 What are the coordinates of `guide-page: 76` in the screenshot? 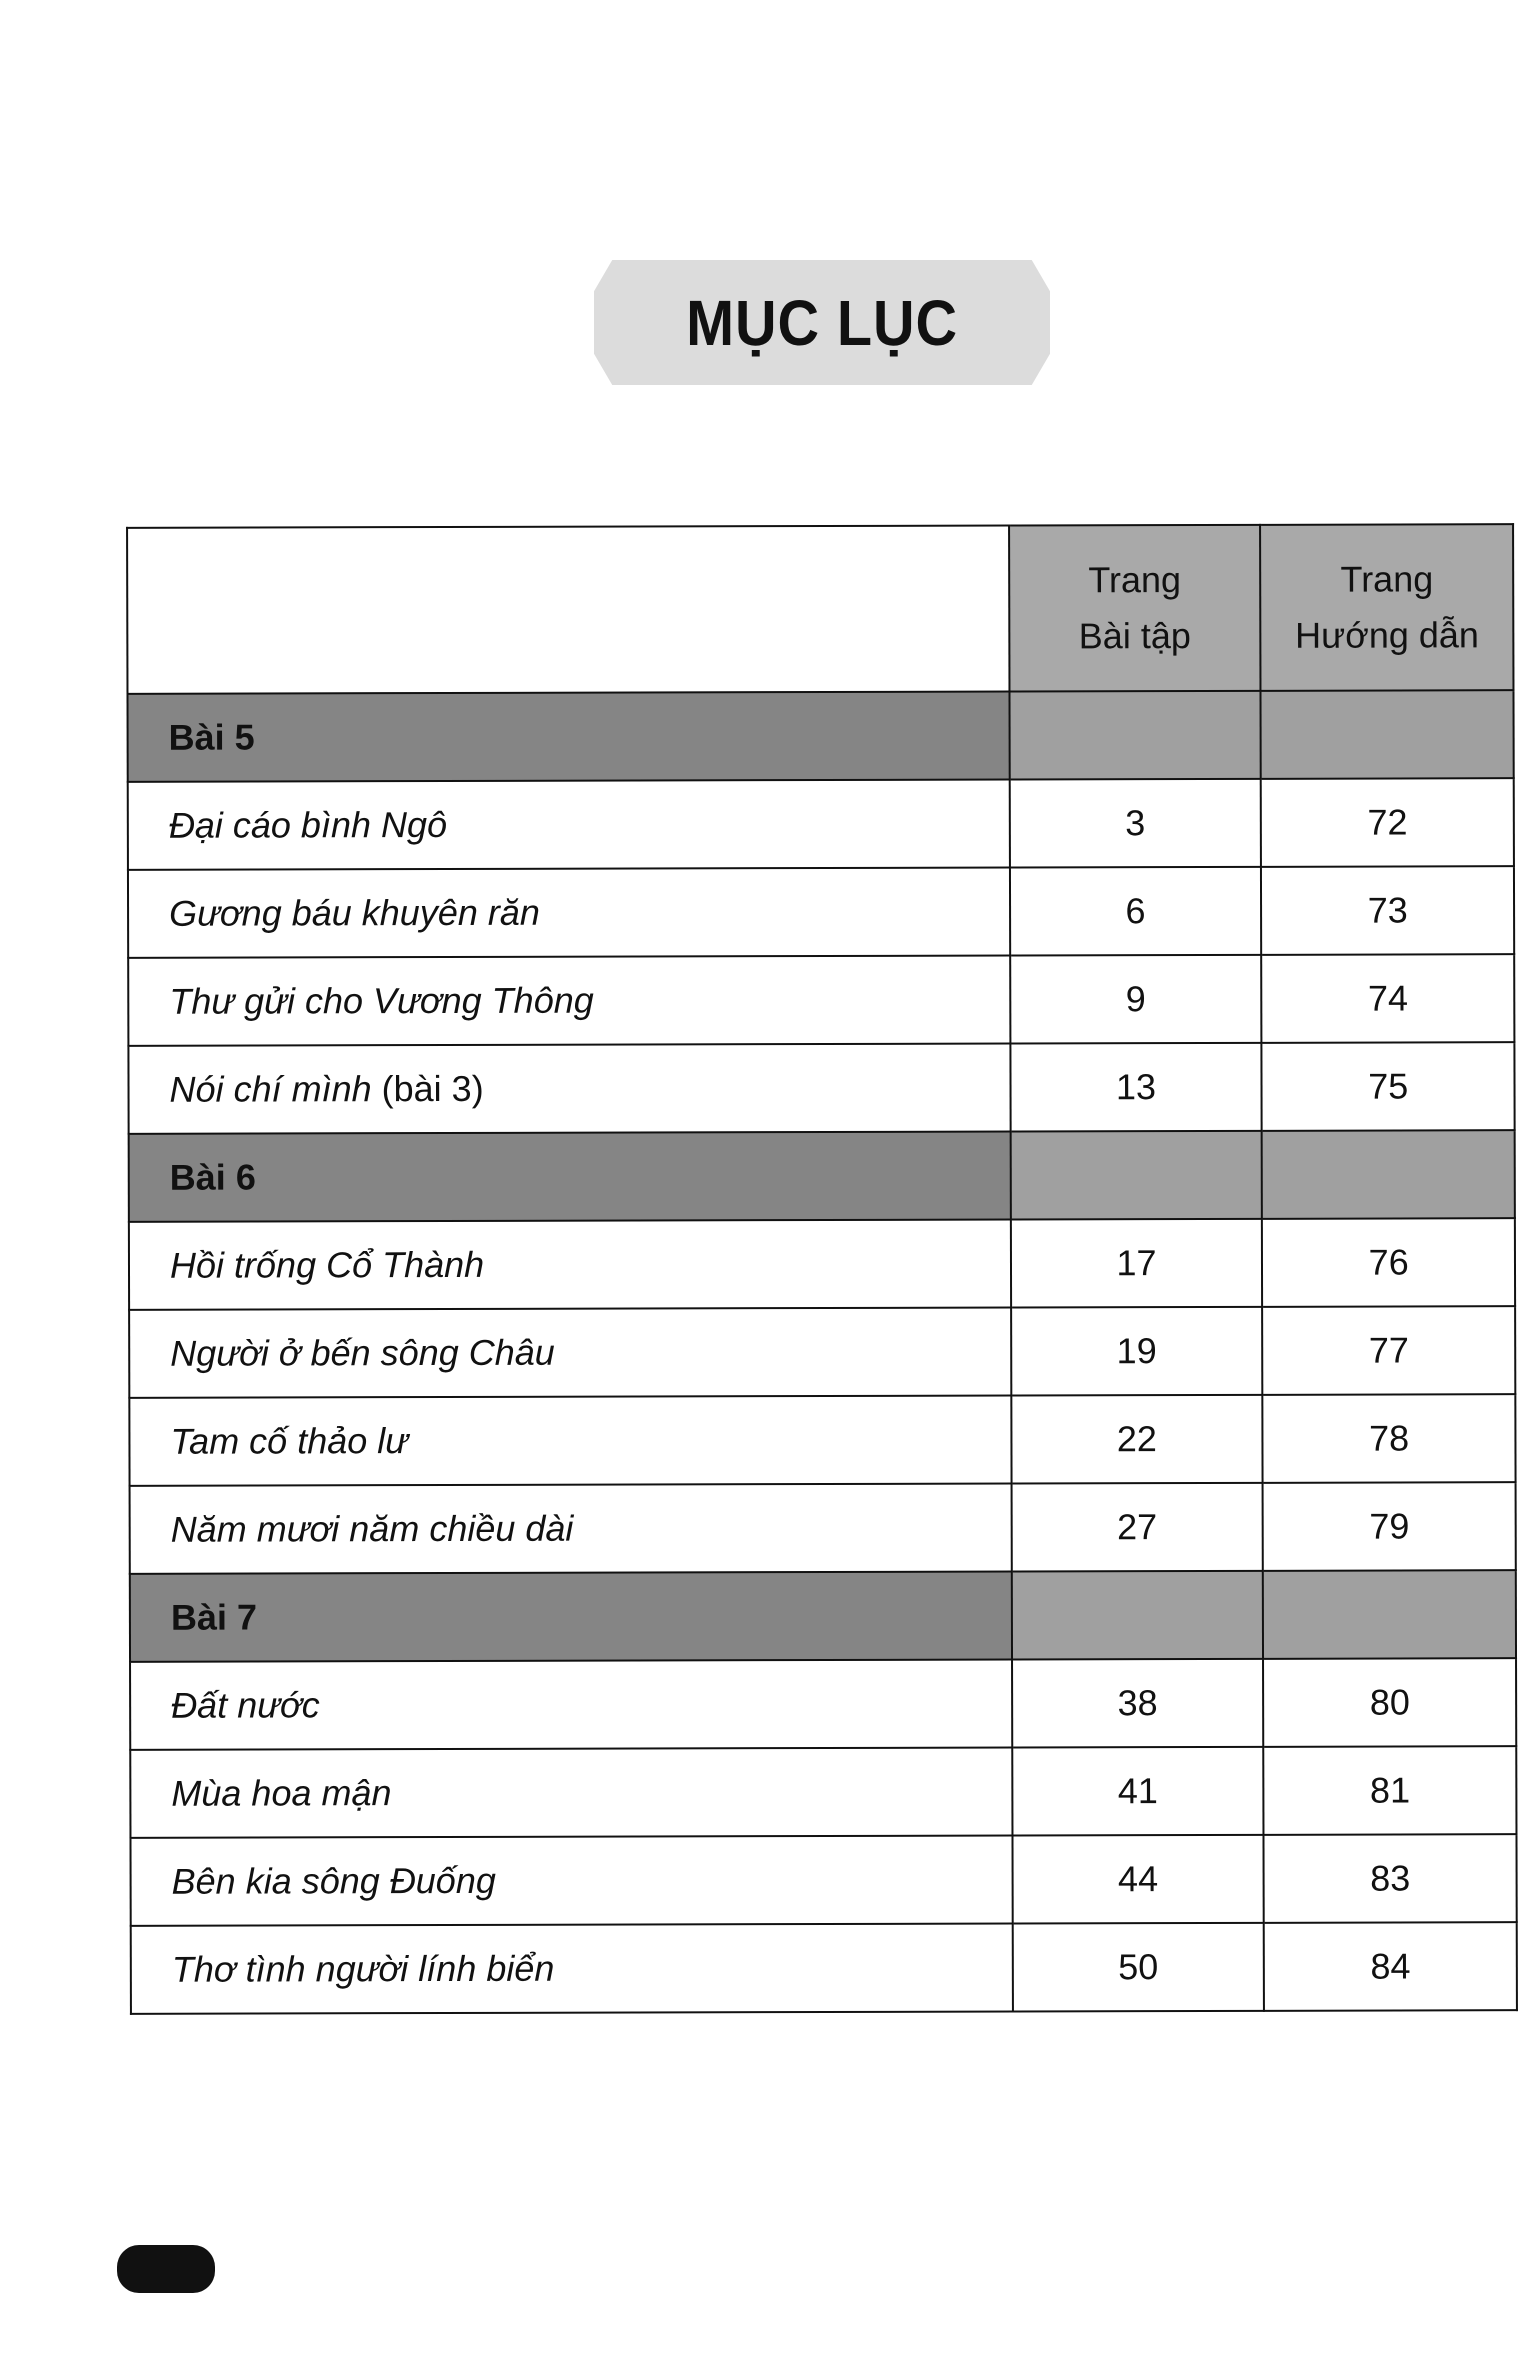 It's located at (1389, 1262).